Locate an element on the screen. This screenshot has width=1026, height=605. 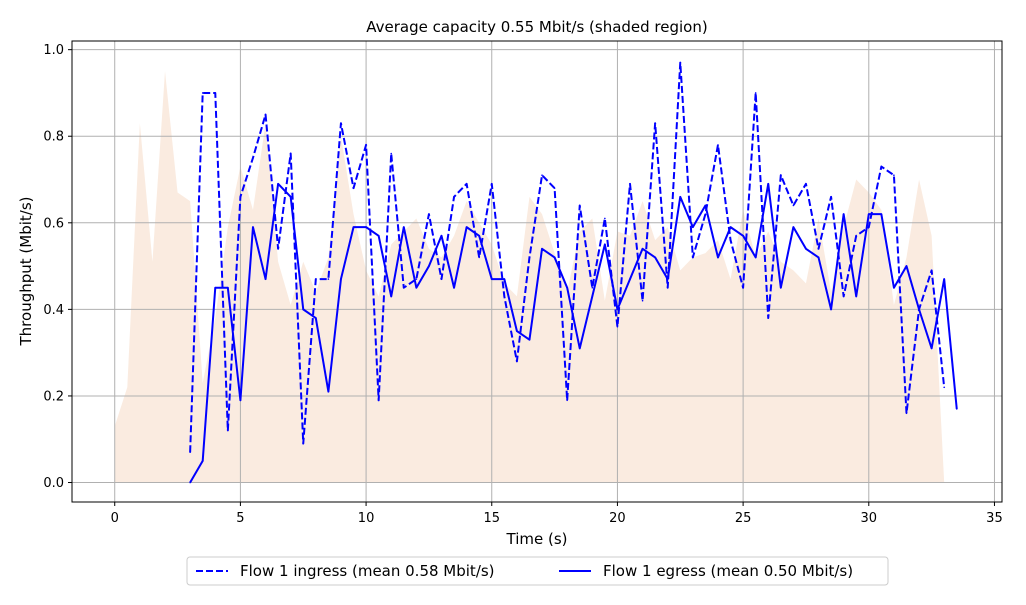
y-tick-label: 0.2 is located at coordinates (53, 396).